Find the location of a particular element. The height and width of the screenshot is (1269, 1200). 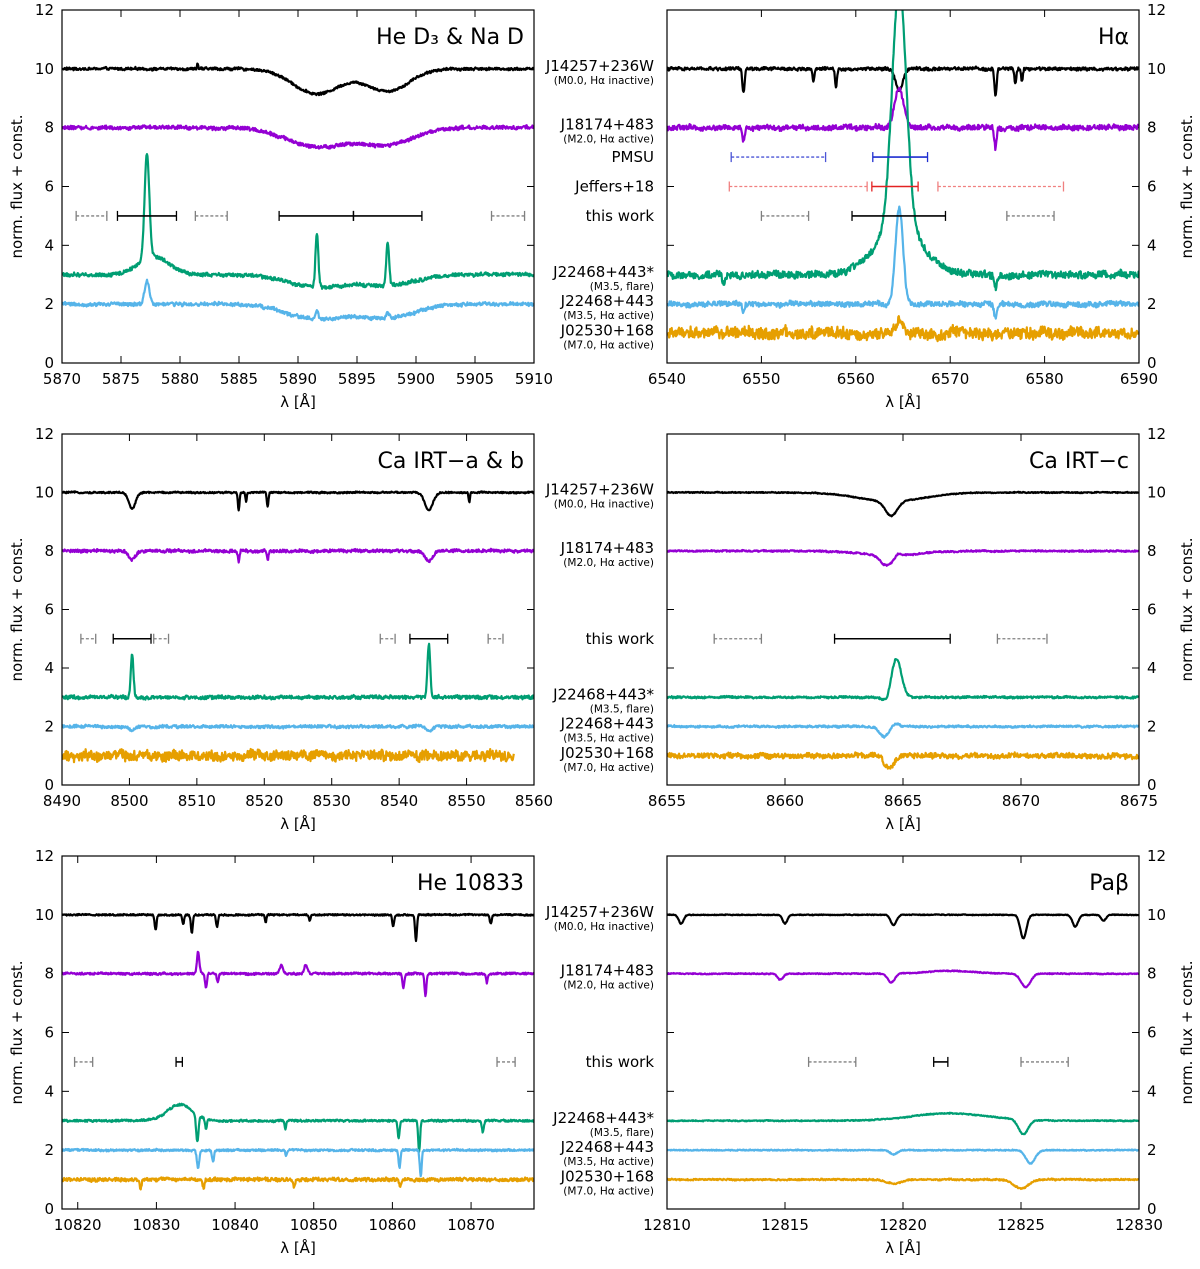

x-tick-label: 8540 is located at coordinates (399, 801).